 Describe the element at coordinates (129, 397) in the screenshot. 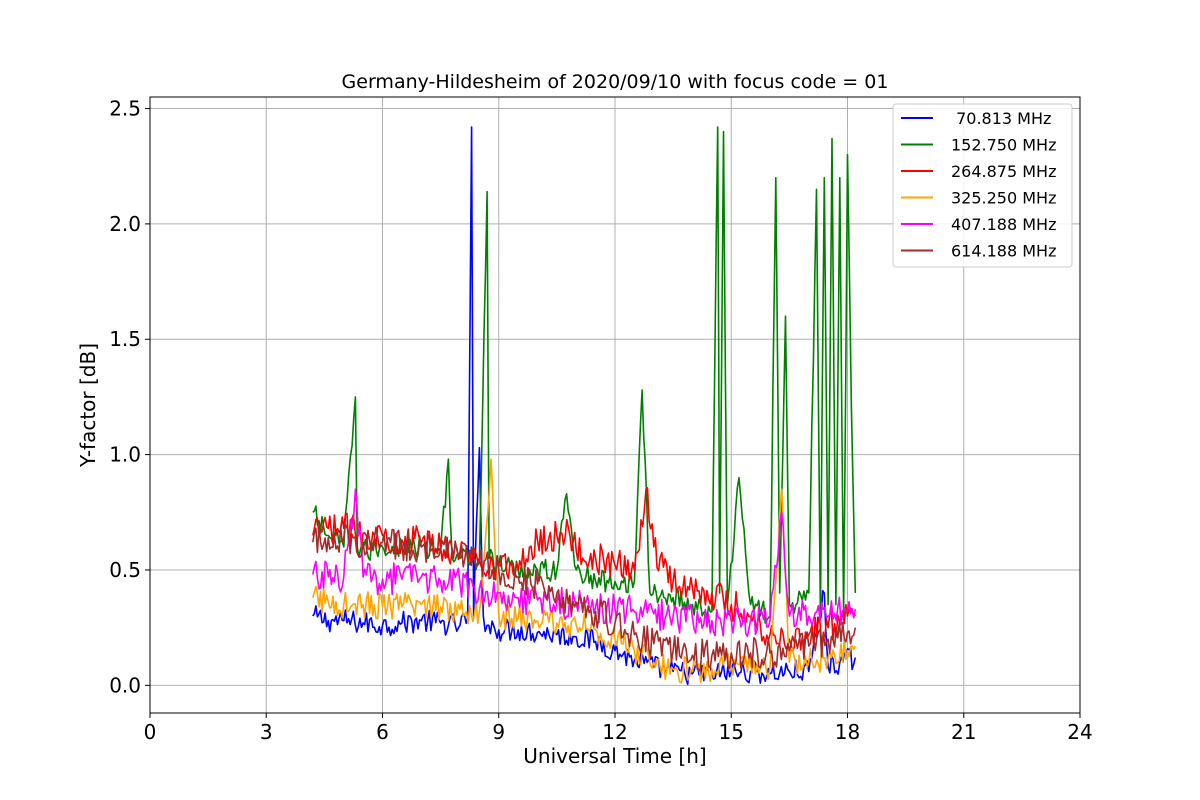

I see `y-axis: 0.0 0.5 1.0 1.5 2.0 2.5` at that location.